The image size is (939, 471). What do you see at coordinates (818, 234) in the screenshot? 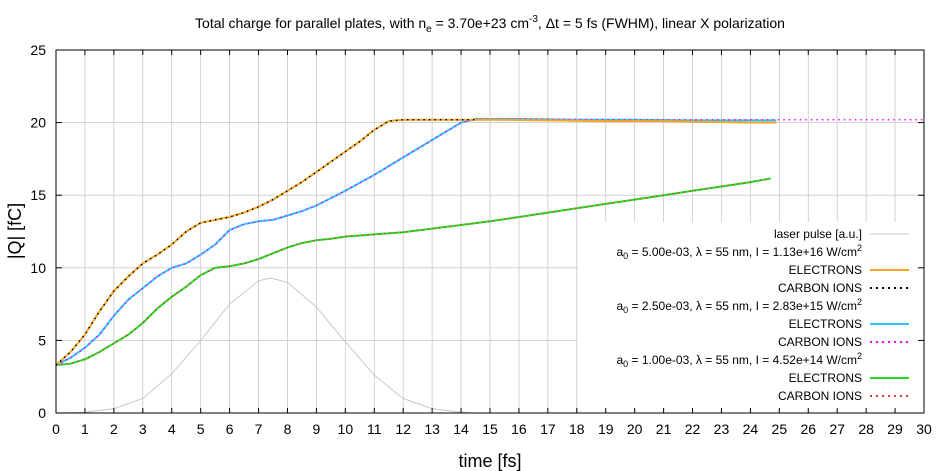
I see `legend-laser-label: laser pulse [a.u.]` at bounding box center [818, 234].